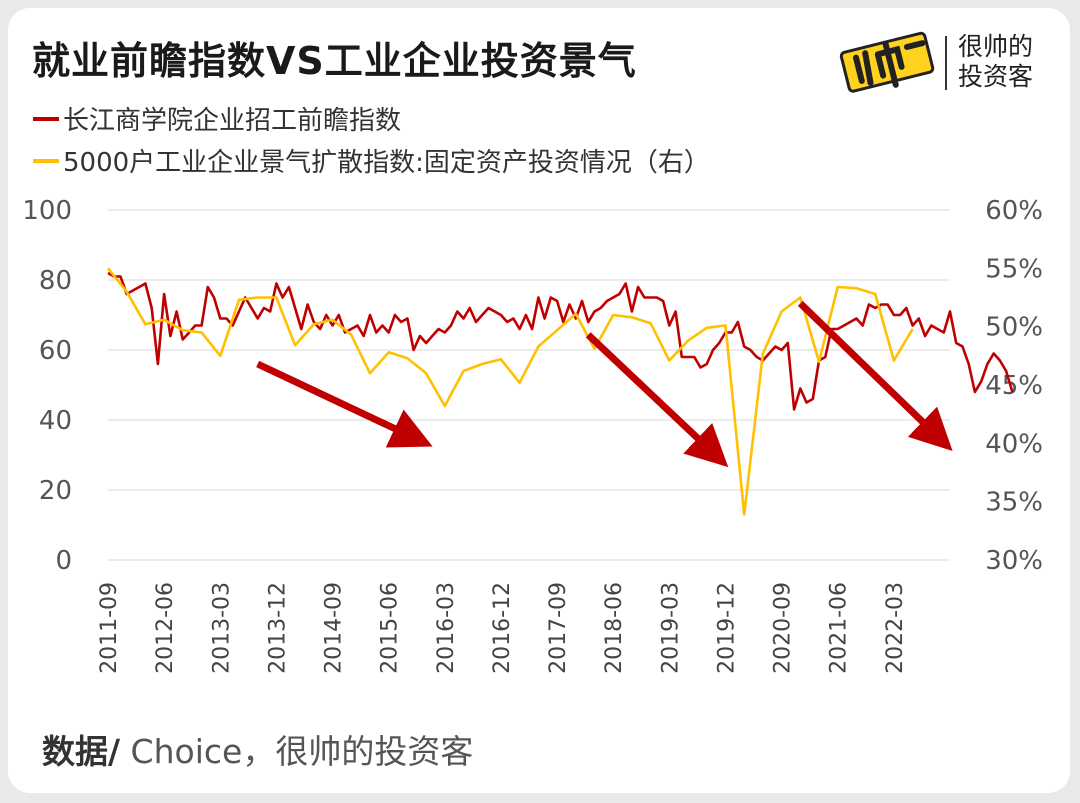 This screenshot has width=1080, height=803. Describe the element at coordinates (221, 628) in the screenshot. I see `x-tick-label: 2013-03` at that location.